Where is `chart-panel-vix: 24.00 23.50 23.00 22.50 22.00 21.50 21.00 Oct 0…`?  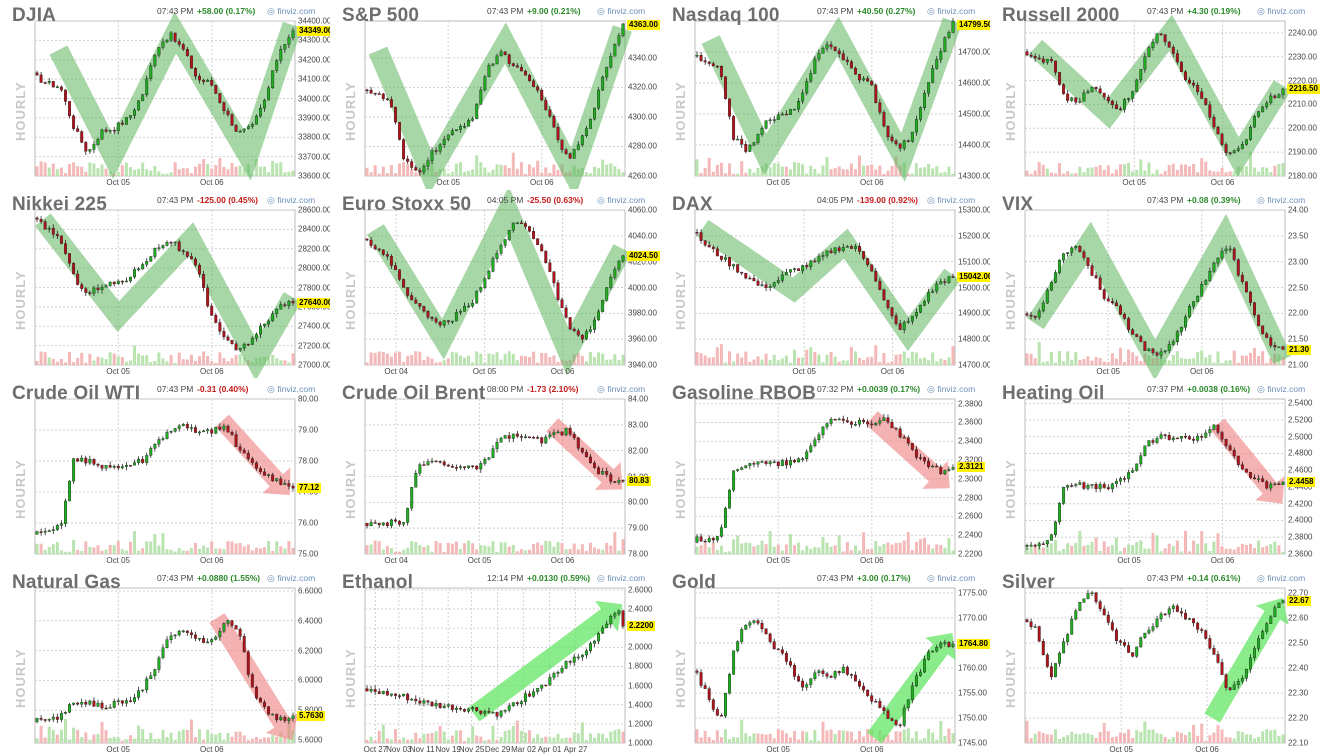
chart-panel-vix: 24.00 23.50 23.00 22.50 22.00 21.50 21.00 Oct 0… is located at coordinates (1155, 284).